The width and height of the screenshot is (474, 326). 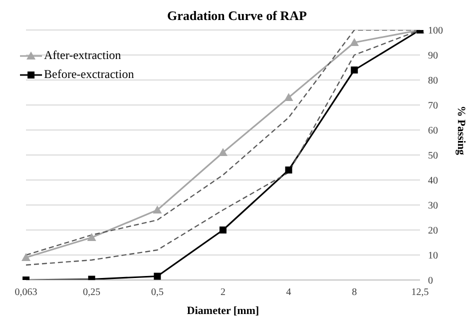 What do you see at coordinates (420, 292) in the screenshot?
I see `x-tick-label: 12,5` at bounding box center [420, 292].